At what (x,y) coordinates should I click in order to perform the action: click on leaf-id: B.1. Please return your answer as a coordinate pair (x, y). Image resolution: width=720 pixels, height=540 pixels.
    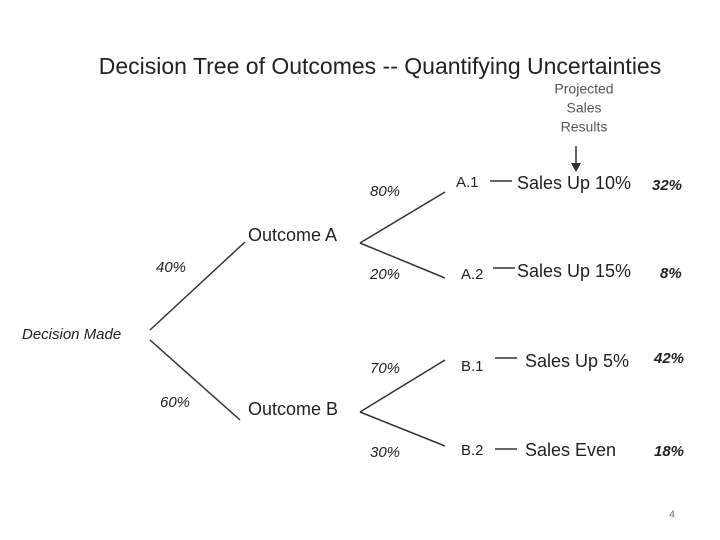
    Looking at the image, I should click on (472, 366).